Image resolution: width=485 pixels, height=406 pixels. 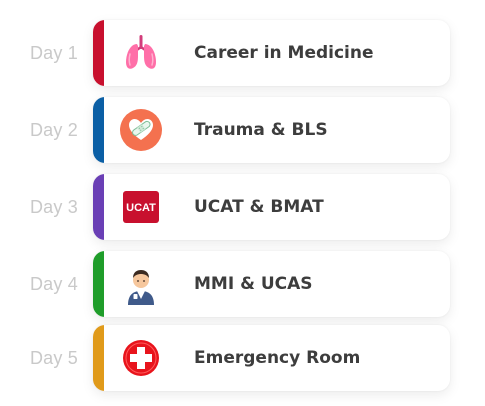 I want to click on day-label: Day 5, so click(x=53, y=357).